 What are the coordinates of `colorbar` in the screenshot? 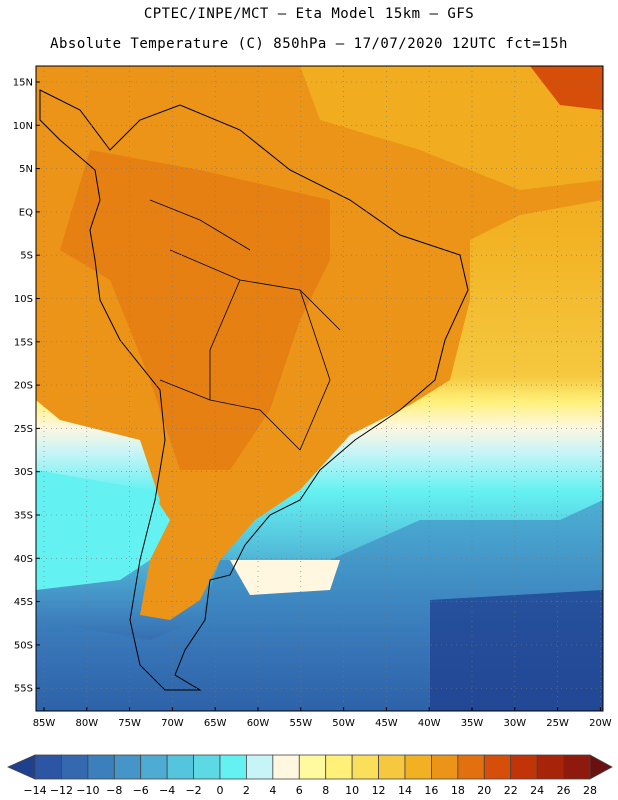 It's located at (310, 767).